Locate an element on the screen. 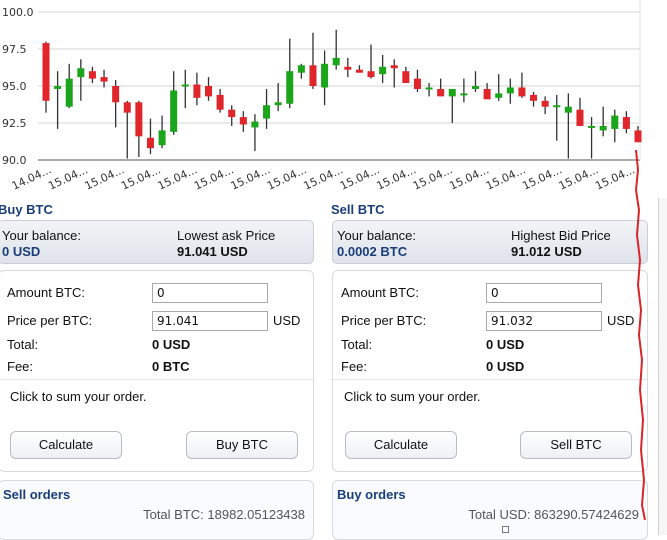  sell-calculate-button: Calculate is located at coordinates (401, 445).